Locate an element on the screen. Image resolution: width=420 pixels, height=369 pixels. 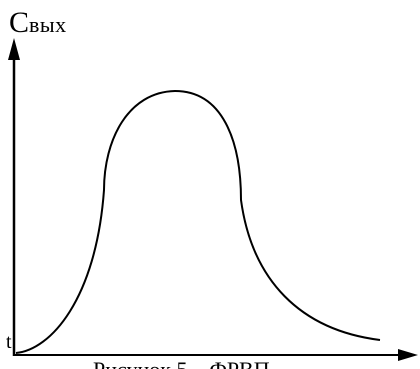
time-axis-label: t is located at coordinates (9, 342).